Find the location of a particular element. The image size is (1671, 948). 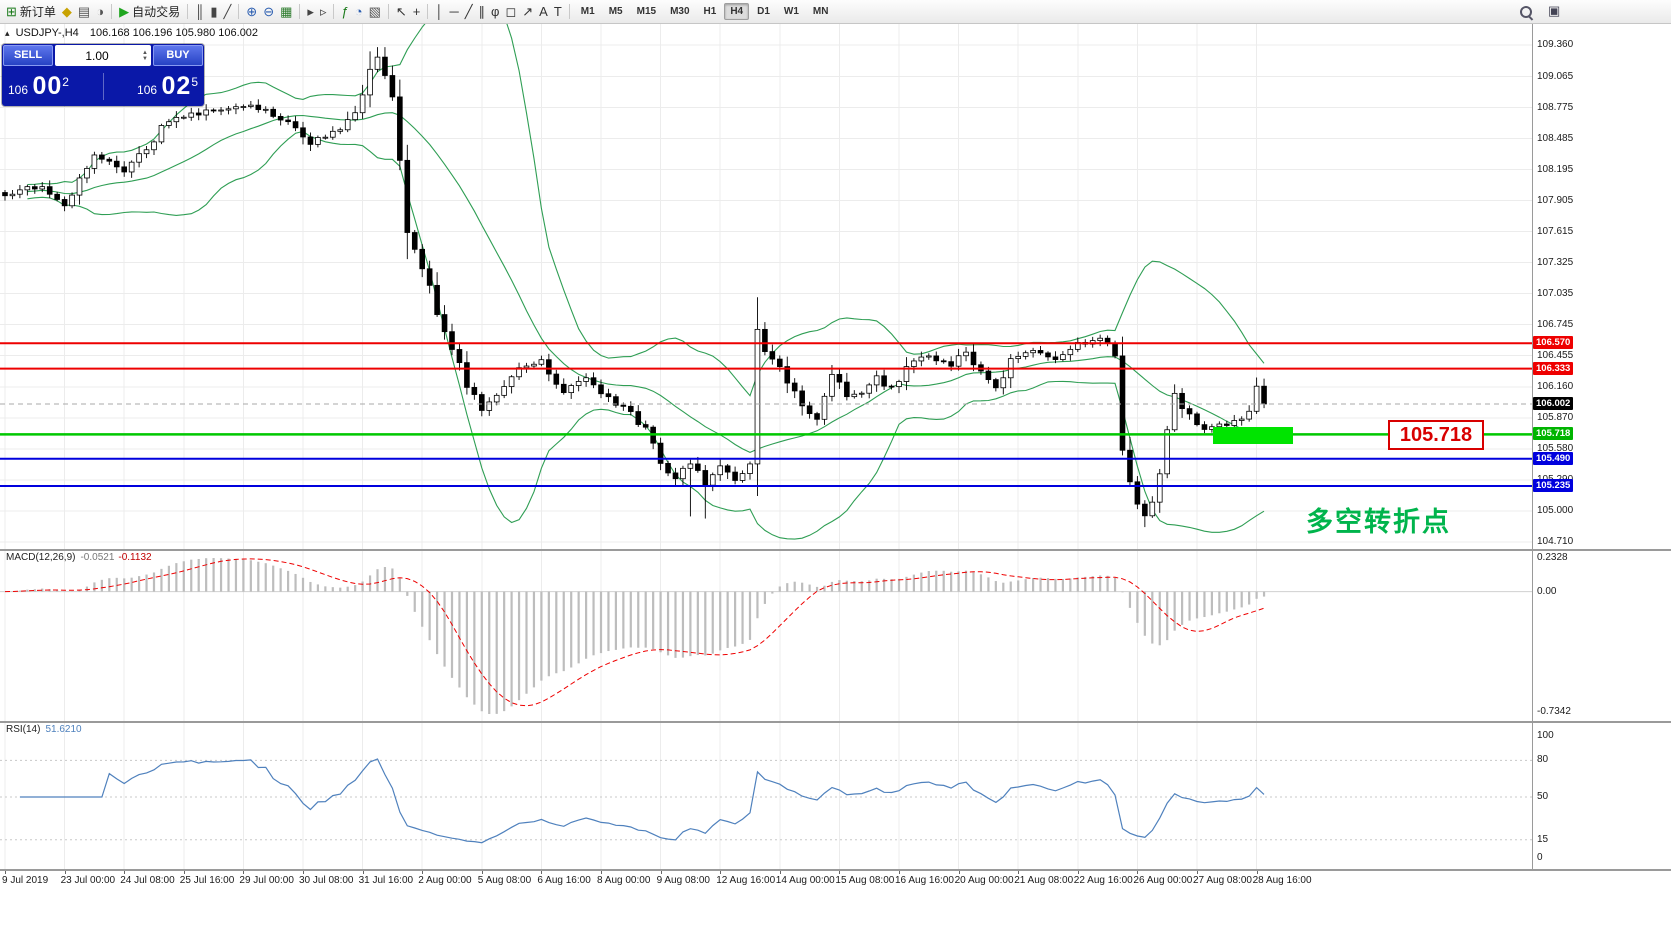

price-axis is located at coordinates (1601, 446).